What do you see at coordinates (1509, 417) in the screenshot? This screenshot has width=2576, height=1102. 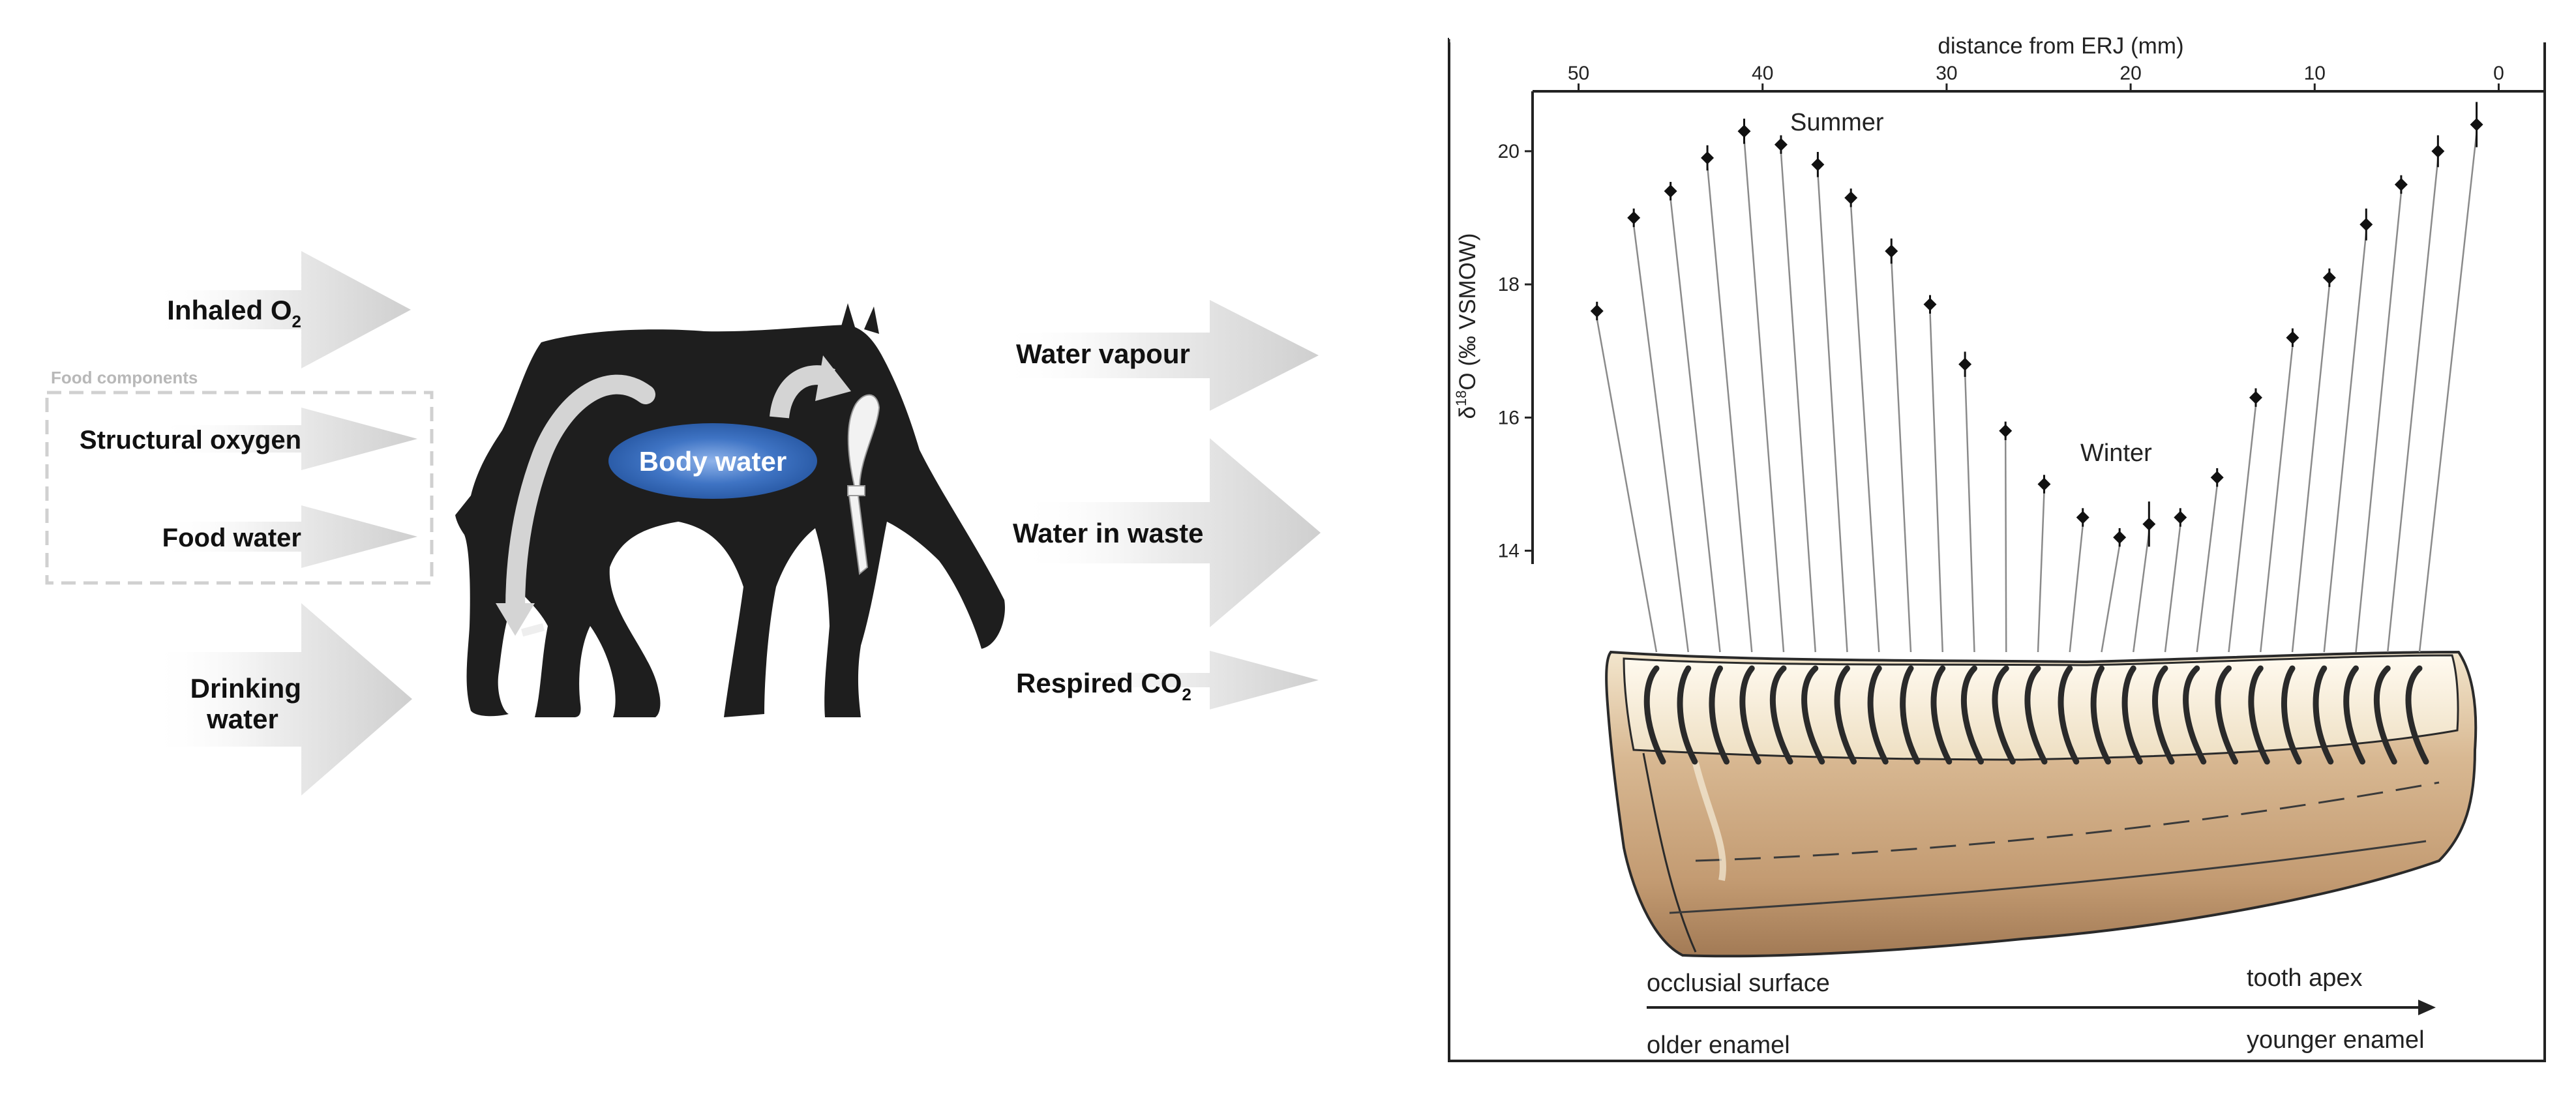 I see `y-tick-label: 16` at bounding box center [1509, 417].